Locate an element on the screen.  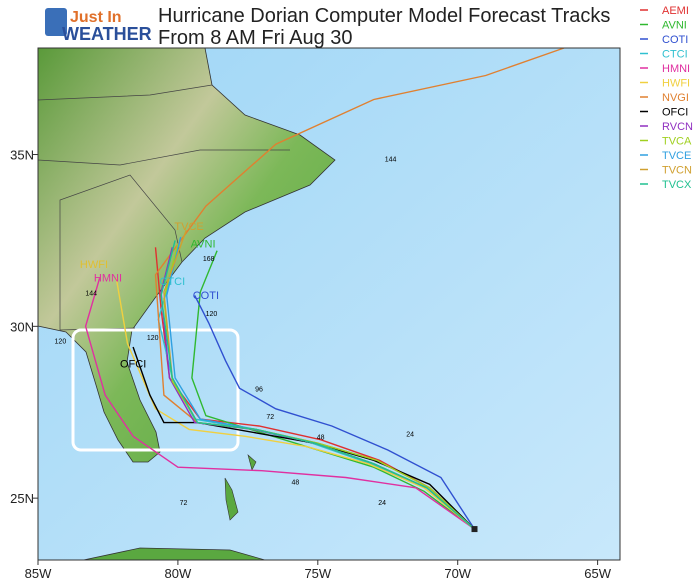
legend-label: COTI is located at coordinates (675, 40).